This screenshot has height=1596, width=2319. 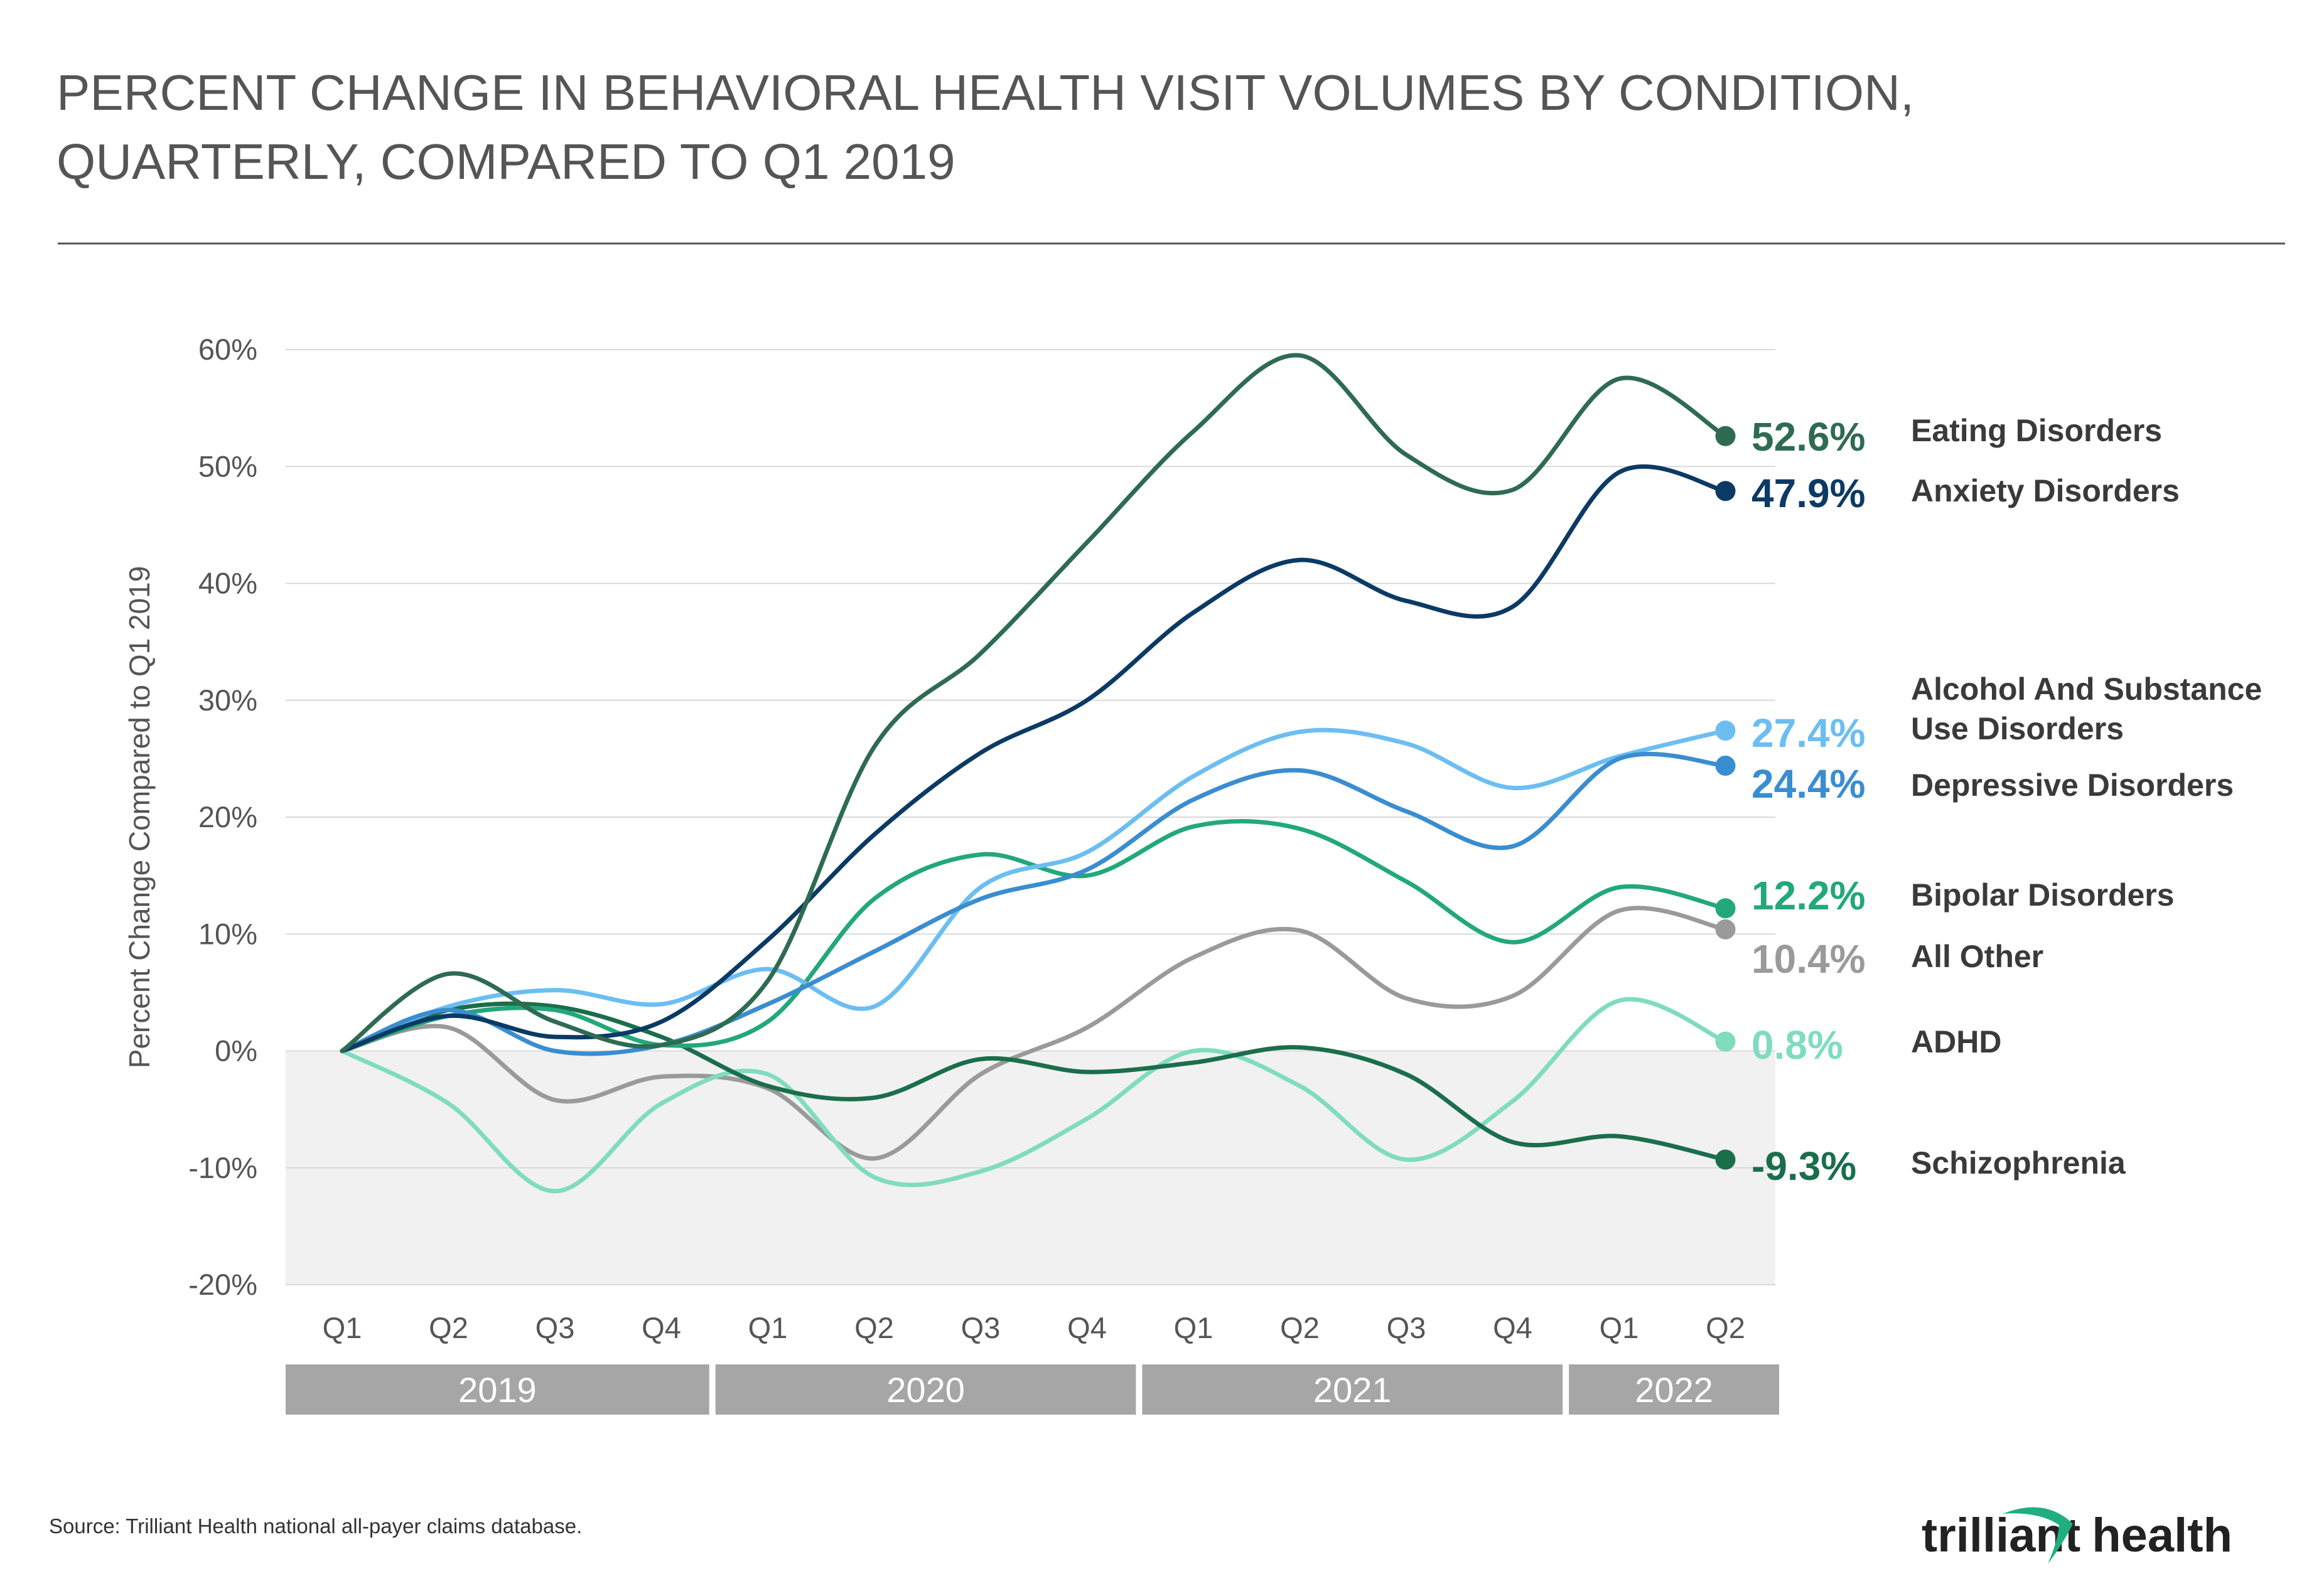 I want to click on series-line-depressive-disorders, so click(x=1034, y=903).